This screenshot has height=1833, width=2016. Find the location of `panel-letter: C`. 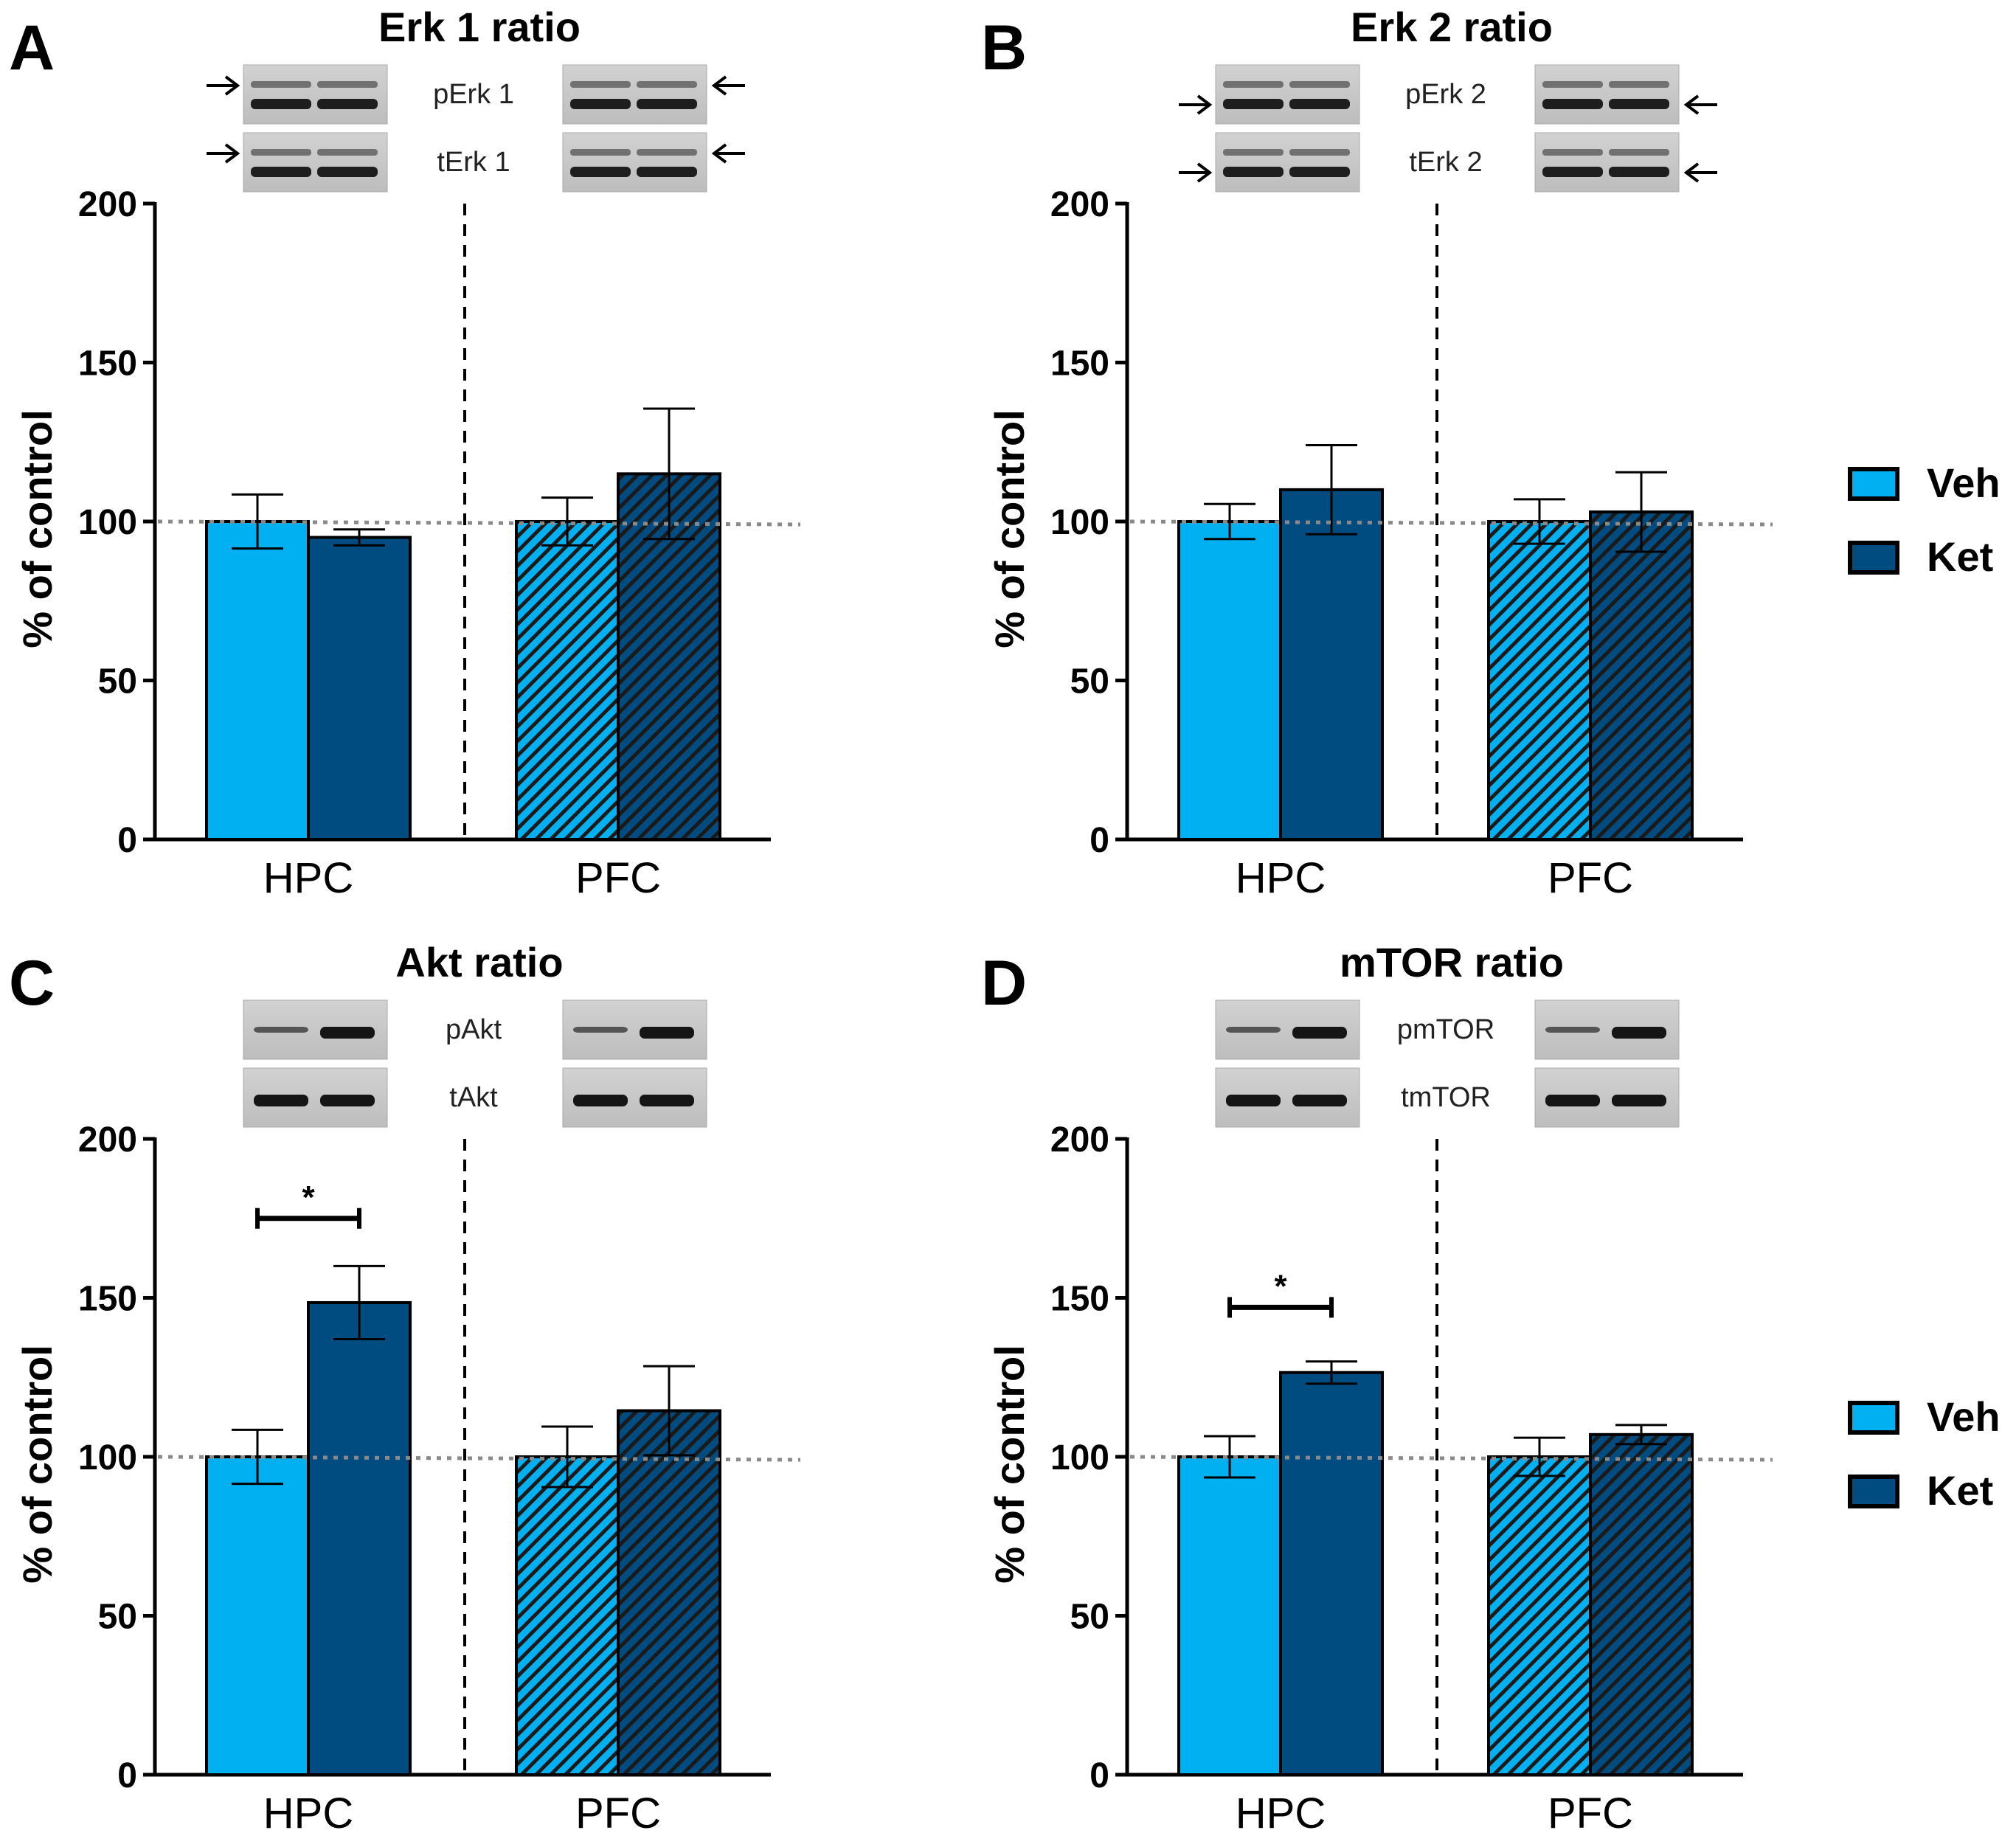

panel-letter: C is located at coordinates (32, 983).